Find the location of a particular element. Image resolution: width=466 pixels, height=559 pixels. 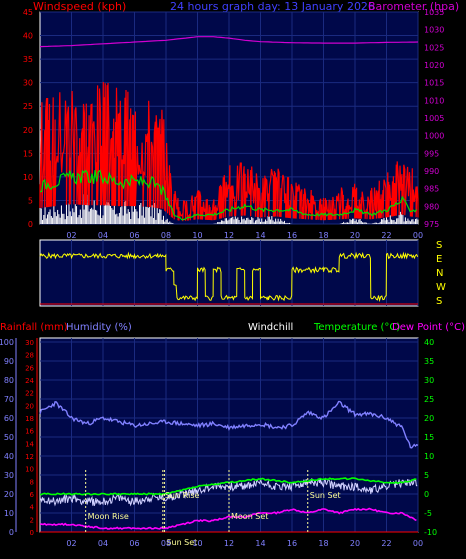

humidity-tick-label: 50 is located at coordinates (9, 437).